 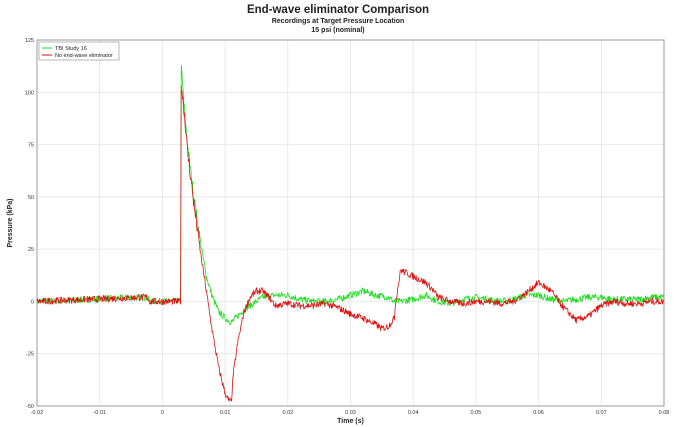 What do you see at coordinates (31, 250) in the screenshot?
I see `y-tick-label: 25` at bounding box center [31, 250].